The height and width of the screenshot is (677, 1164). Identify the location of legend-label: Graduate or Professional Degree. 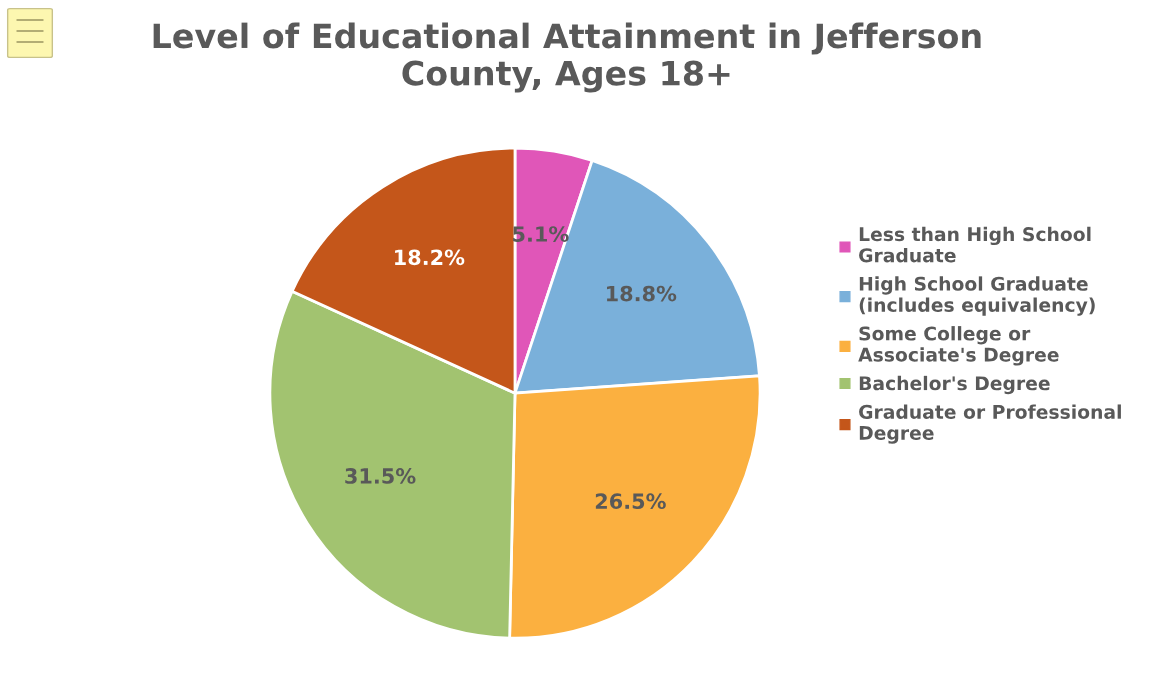
(990, 424).